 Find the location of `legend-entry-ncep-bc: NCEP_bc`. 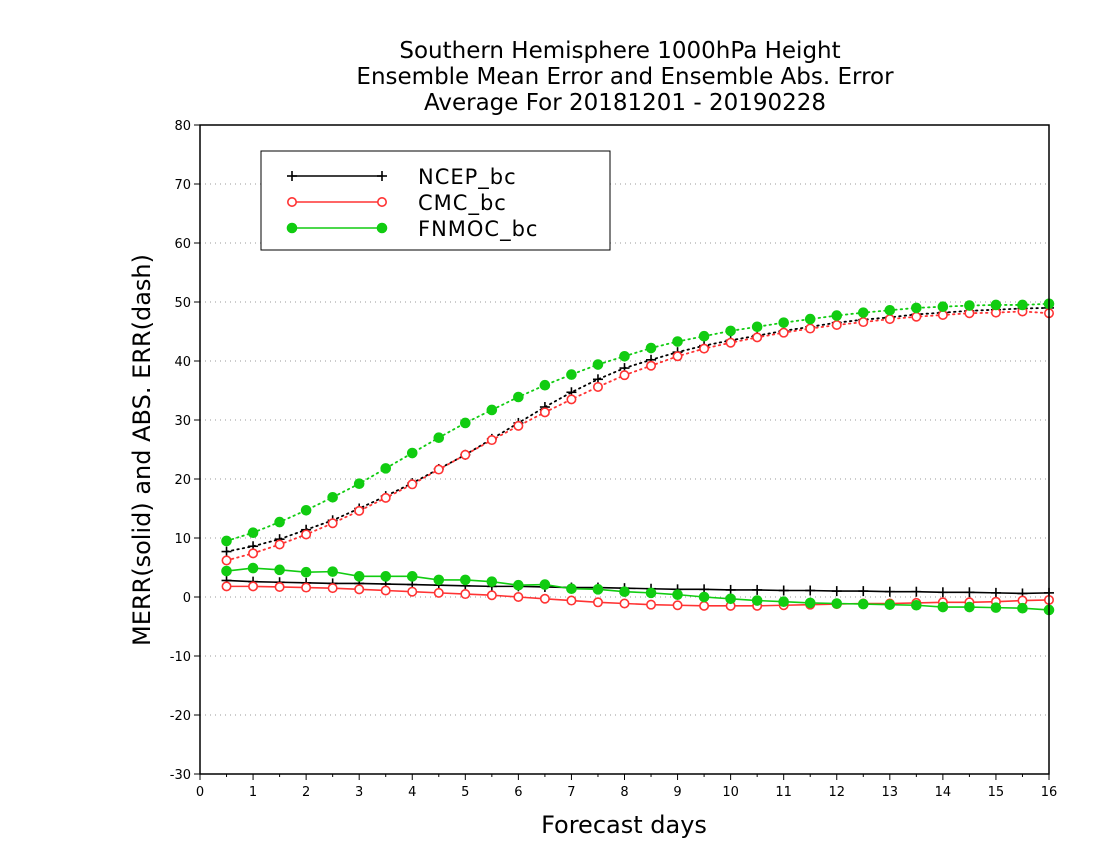

legend-entry-ncep-bc: NCEP_bc is located at coordinates (402, 177).